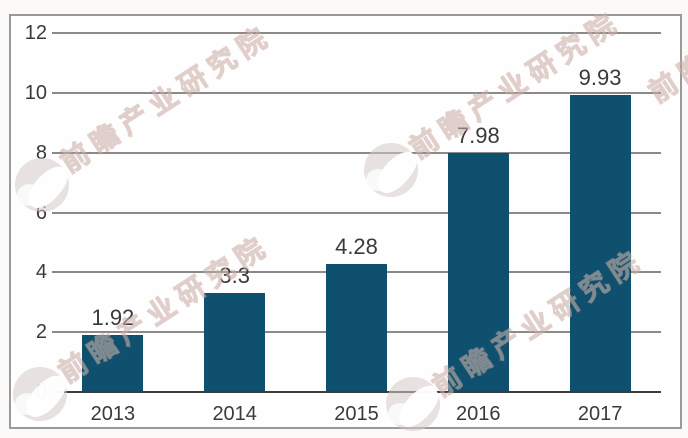  What do you see at coordinates (113, 363) in the screenshot?
I see `bar-2013` at bounding box center [113, 363].